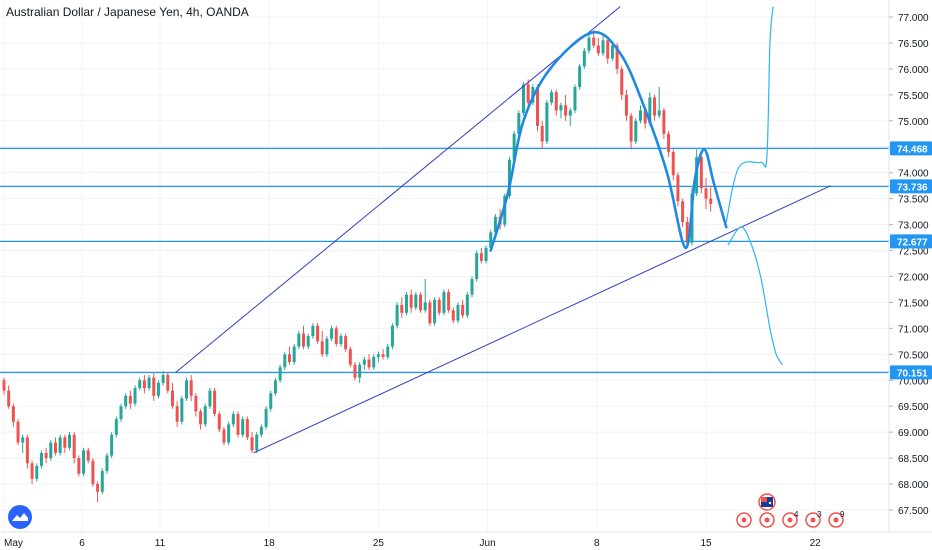 This screenshot has height=550, width=932. What do you see at coordinates (160, 543) in the screenshot?
I see `x-tick-label: 11` at bounding box center [160, 543].